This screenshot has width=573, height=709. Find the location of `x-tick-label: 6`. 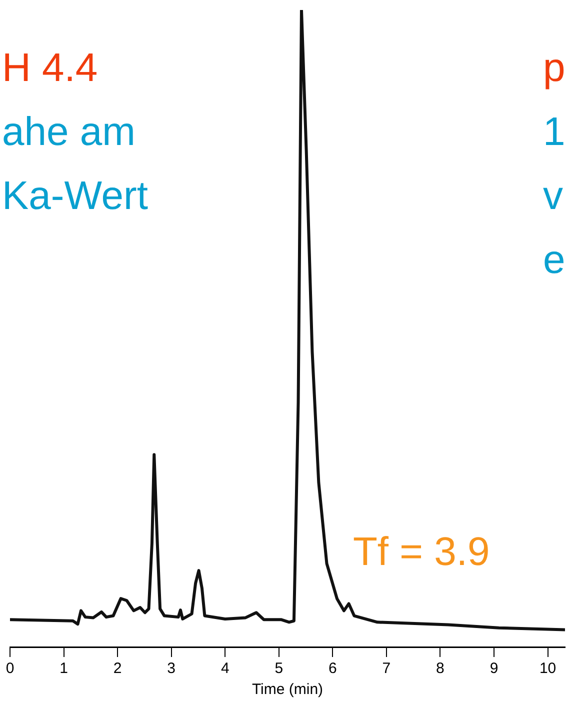

x-tick-label: 6 is located at coordinates (332, 669).